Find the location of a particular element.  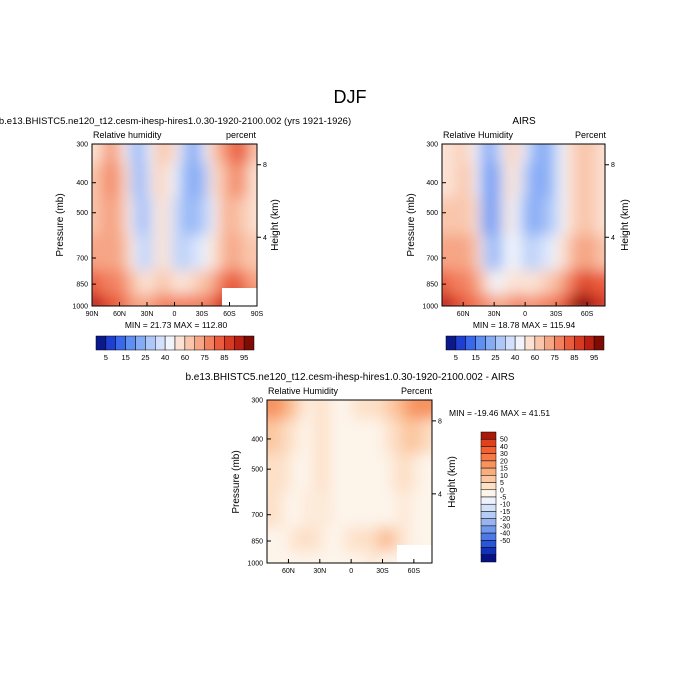

pressure-tick-label: 400 is located at coordinates (82, 183).